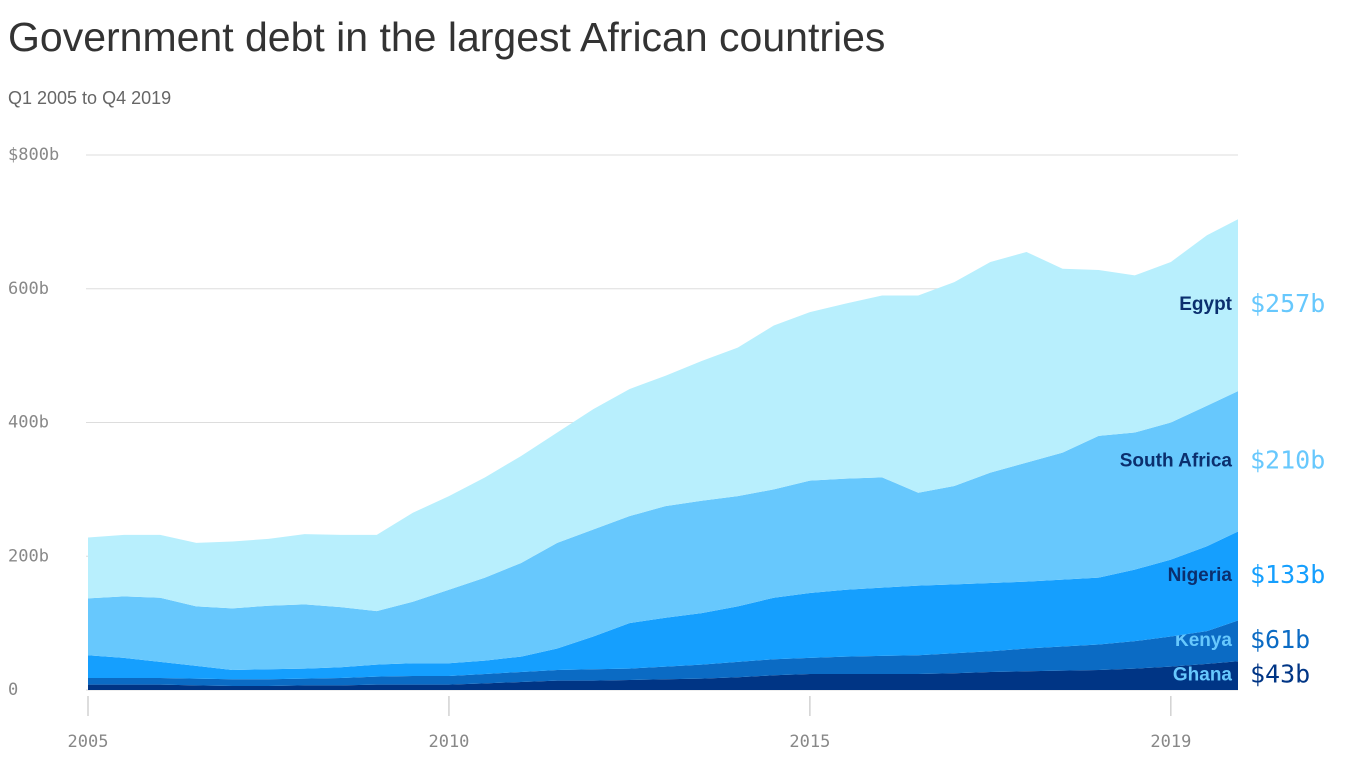 The width and height of the screenshot is (1366, 768). Describe the element at coordinates (28, 289) in the screenshot. I see `y-tick-label: 600b` at that location.